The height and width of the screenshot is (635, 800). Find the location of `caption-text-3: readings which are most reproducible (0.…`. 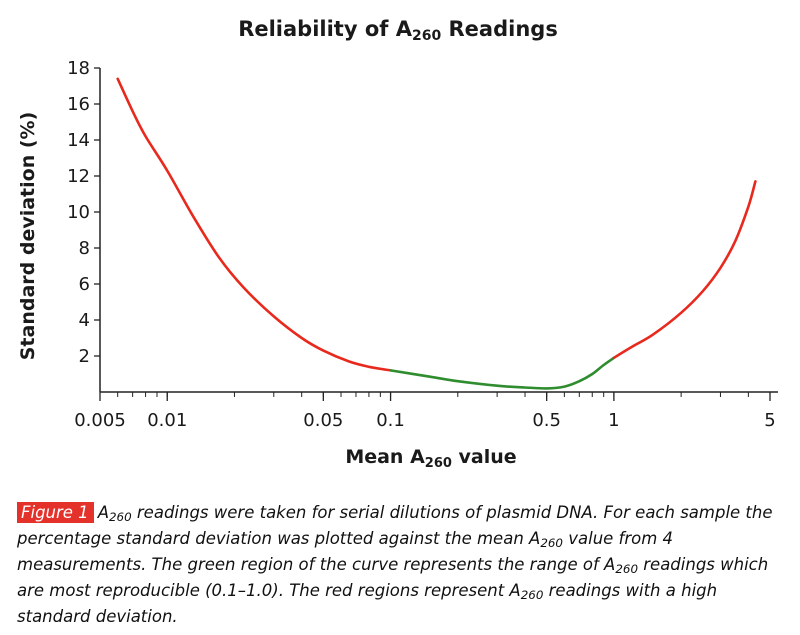

caption-text-3: readings which are most reproducible (0.… is located at coordinates (393, 577).